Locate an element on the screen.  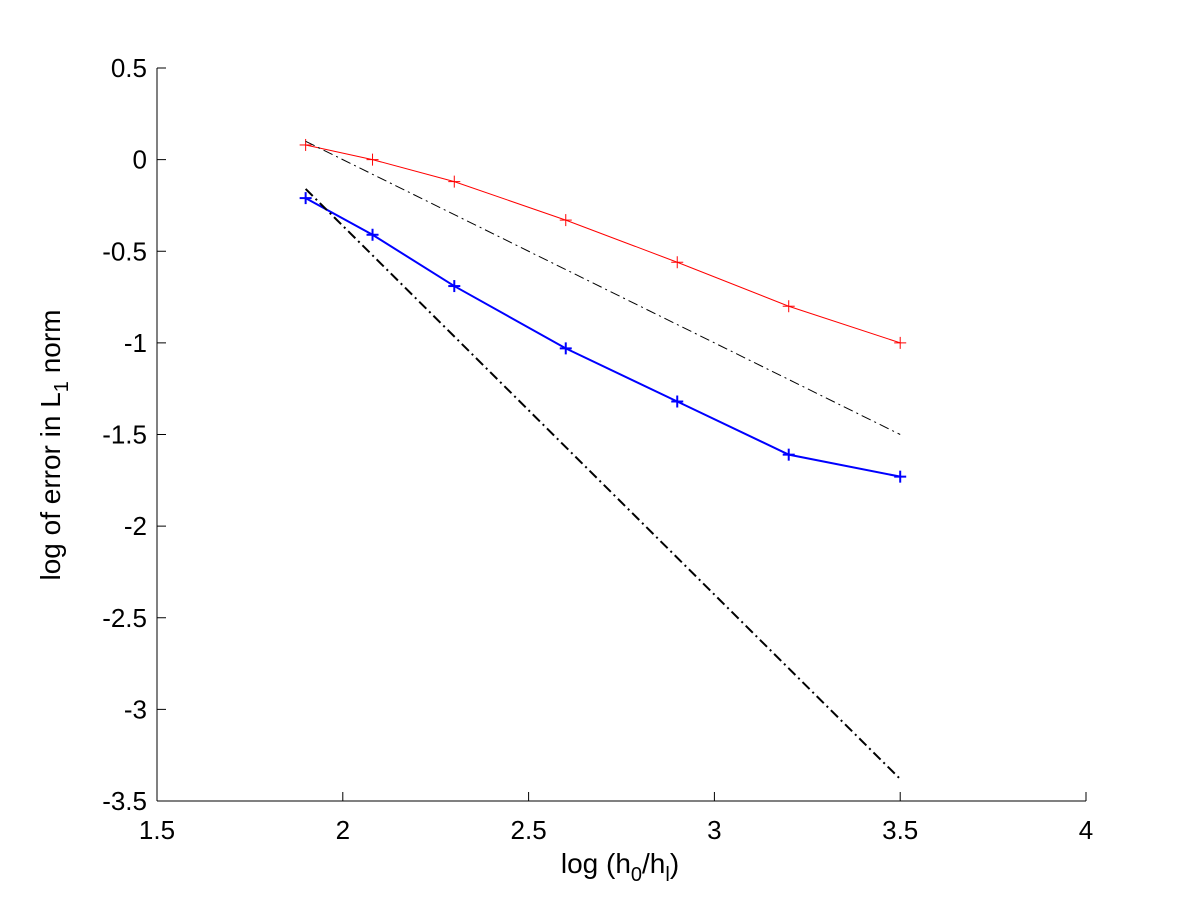
y-tick-label: 0.5 is located at coordinates (129, 68).